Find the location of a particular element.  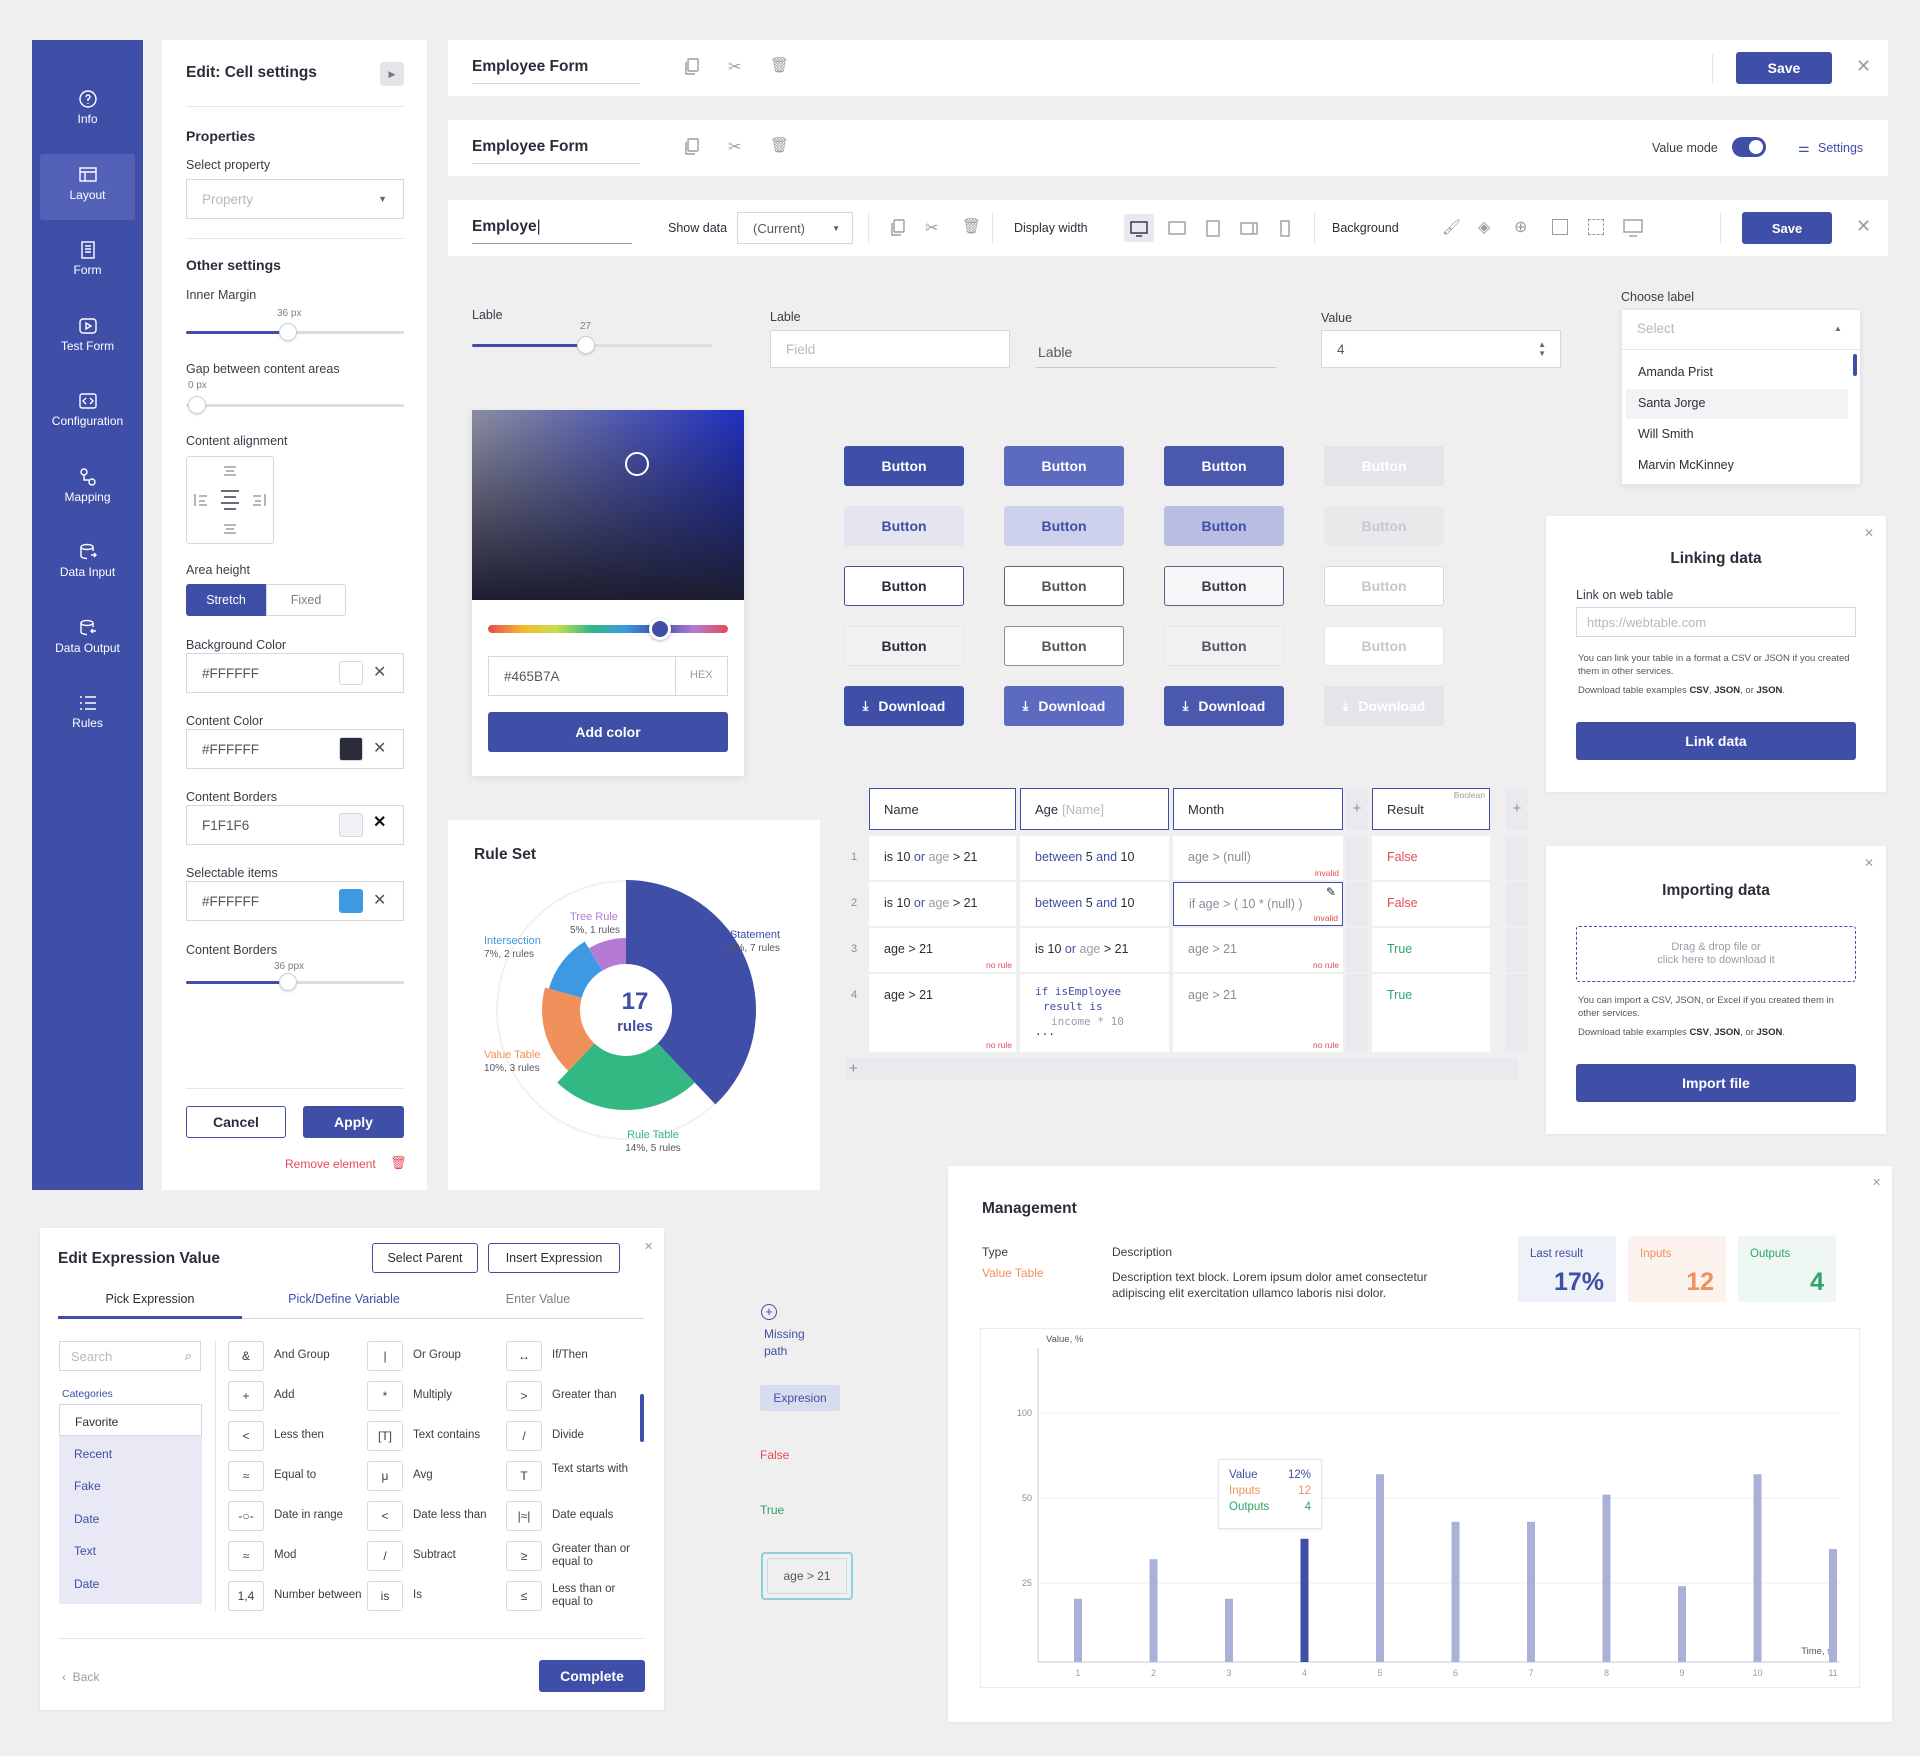

chevron-up-icon: ▲ is located at coordinates (1838, 328).